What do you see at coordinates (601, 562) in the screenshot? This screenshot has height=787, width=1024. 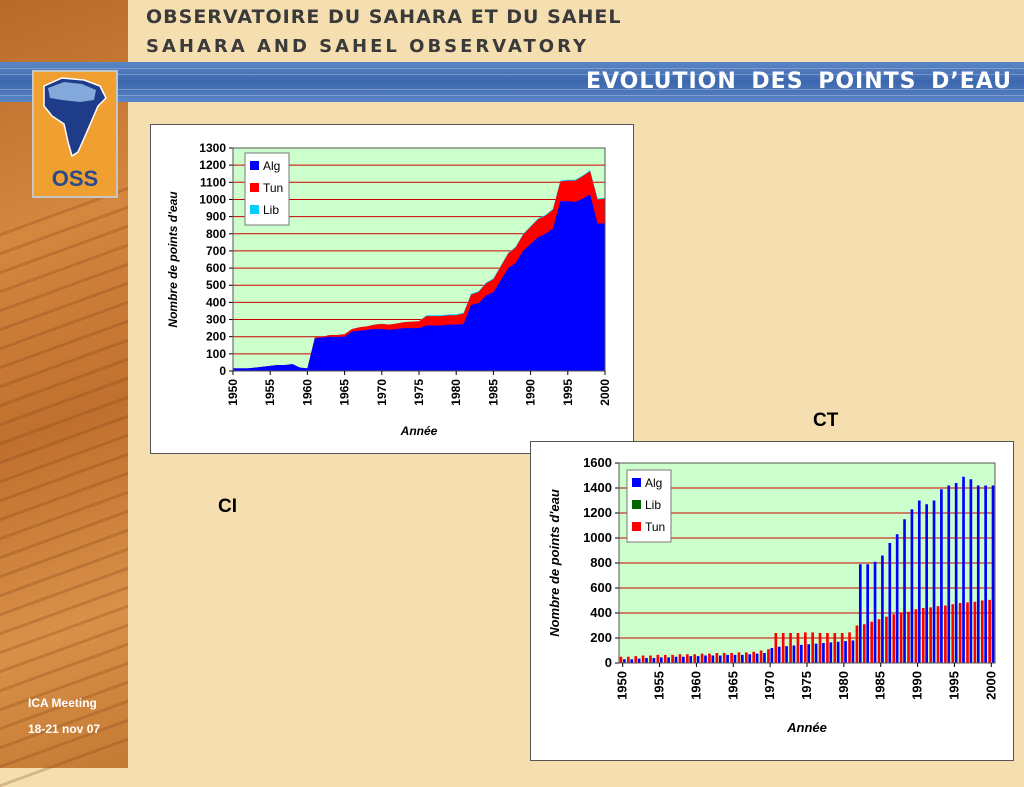 I see `y-tick-label: 800` at bounding box center [601, 562].